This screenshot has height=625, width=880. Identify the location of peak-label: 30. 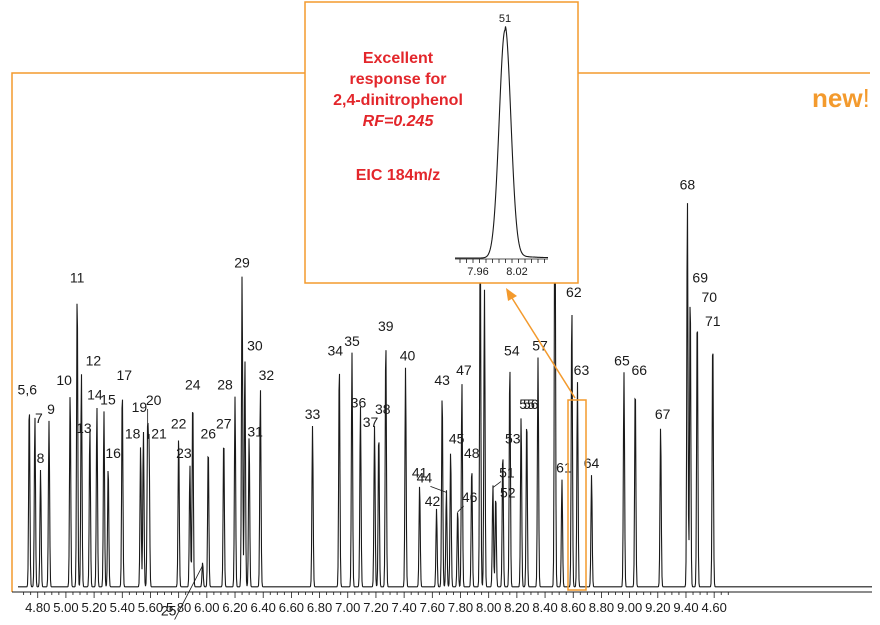
(255, 346).